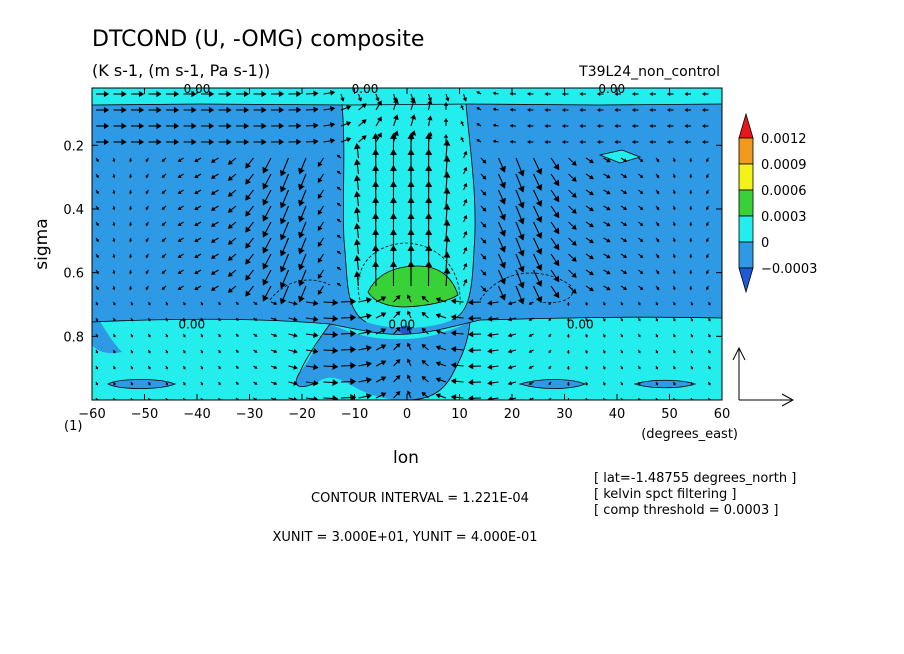 The image size is (904, 654). Describe the element at coordinates (746, 229) in the screenshot. I see `colorbar-segment` at that location.